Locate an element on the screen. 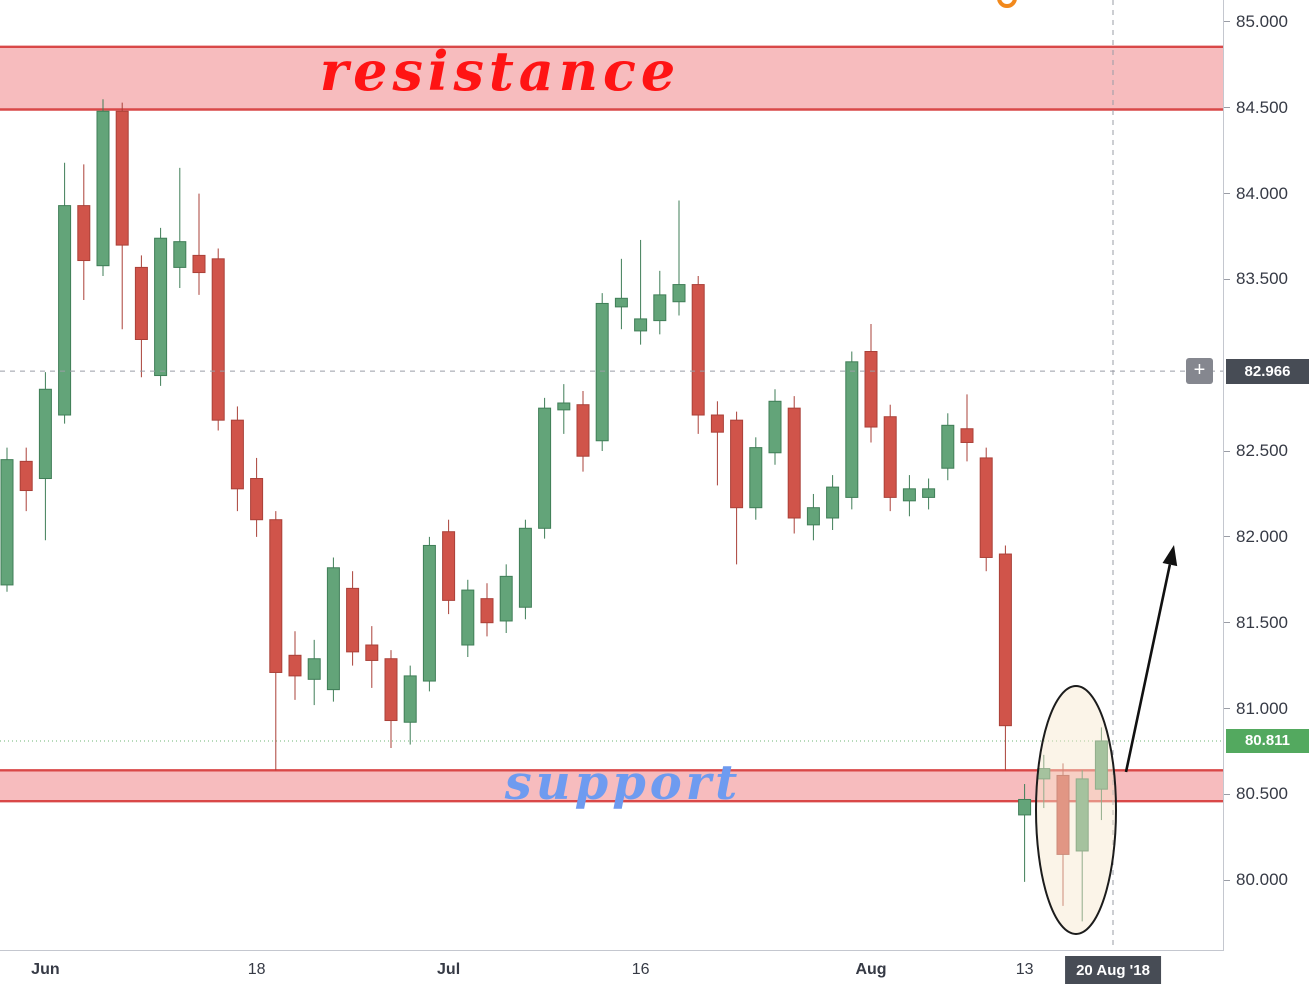 The height and width of the screenshot is (1002, 1310). price-tick-label: 81.000 is located at coordinates (1262, 708).